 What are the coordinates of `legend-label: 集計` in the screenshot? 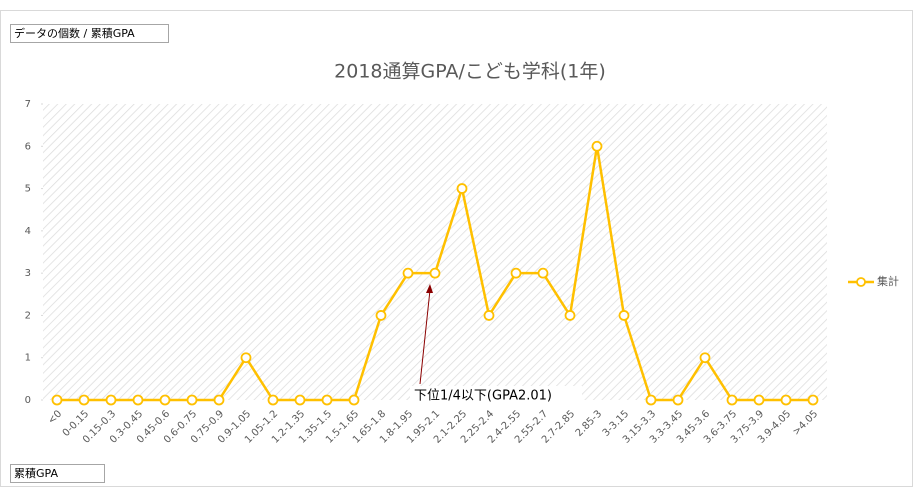 It's located at (888, 281).